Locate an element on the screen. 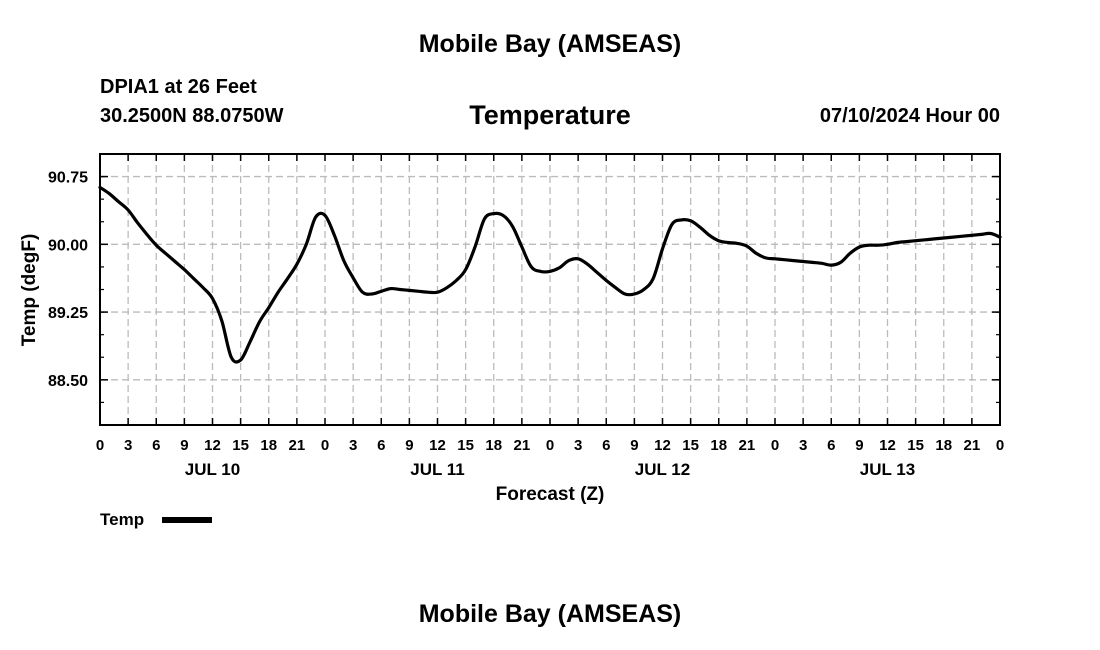 This screenshot has height=650, width=1100. legend-swatch-temp is located at coordinates (187, 520).